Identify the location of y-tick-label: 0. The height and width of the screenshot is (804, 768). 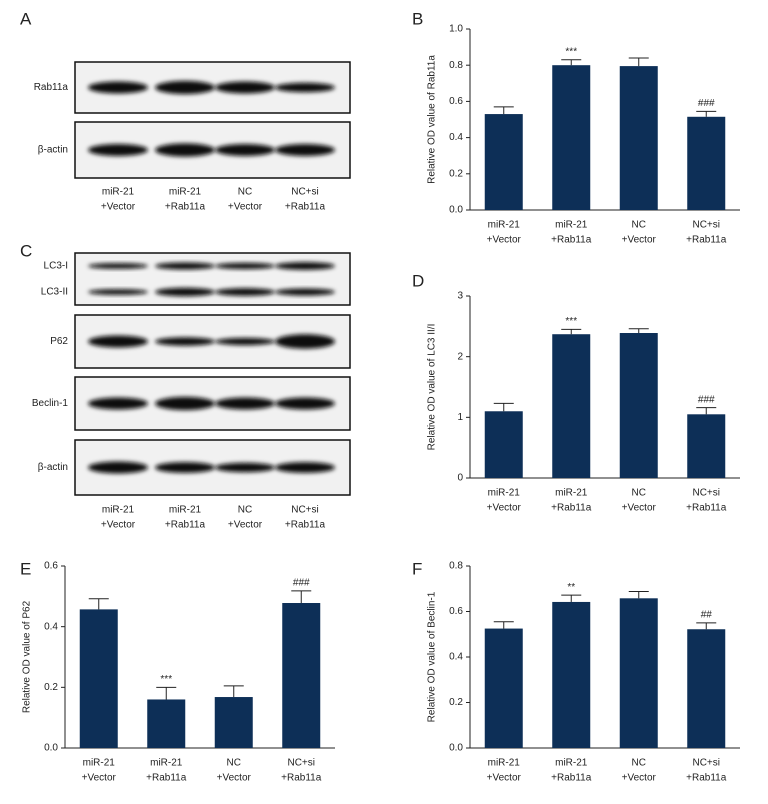
(460, 478).